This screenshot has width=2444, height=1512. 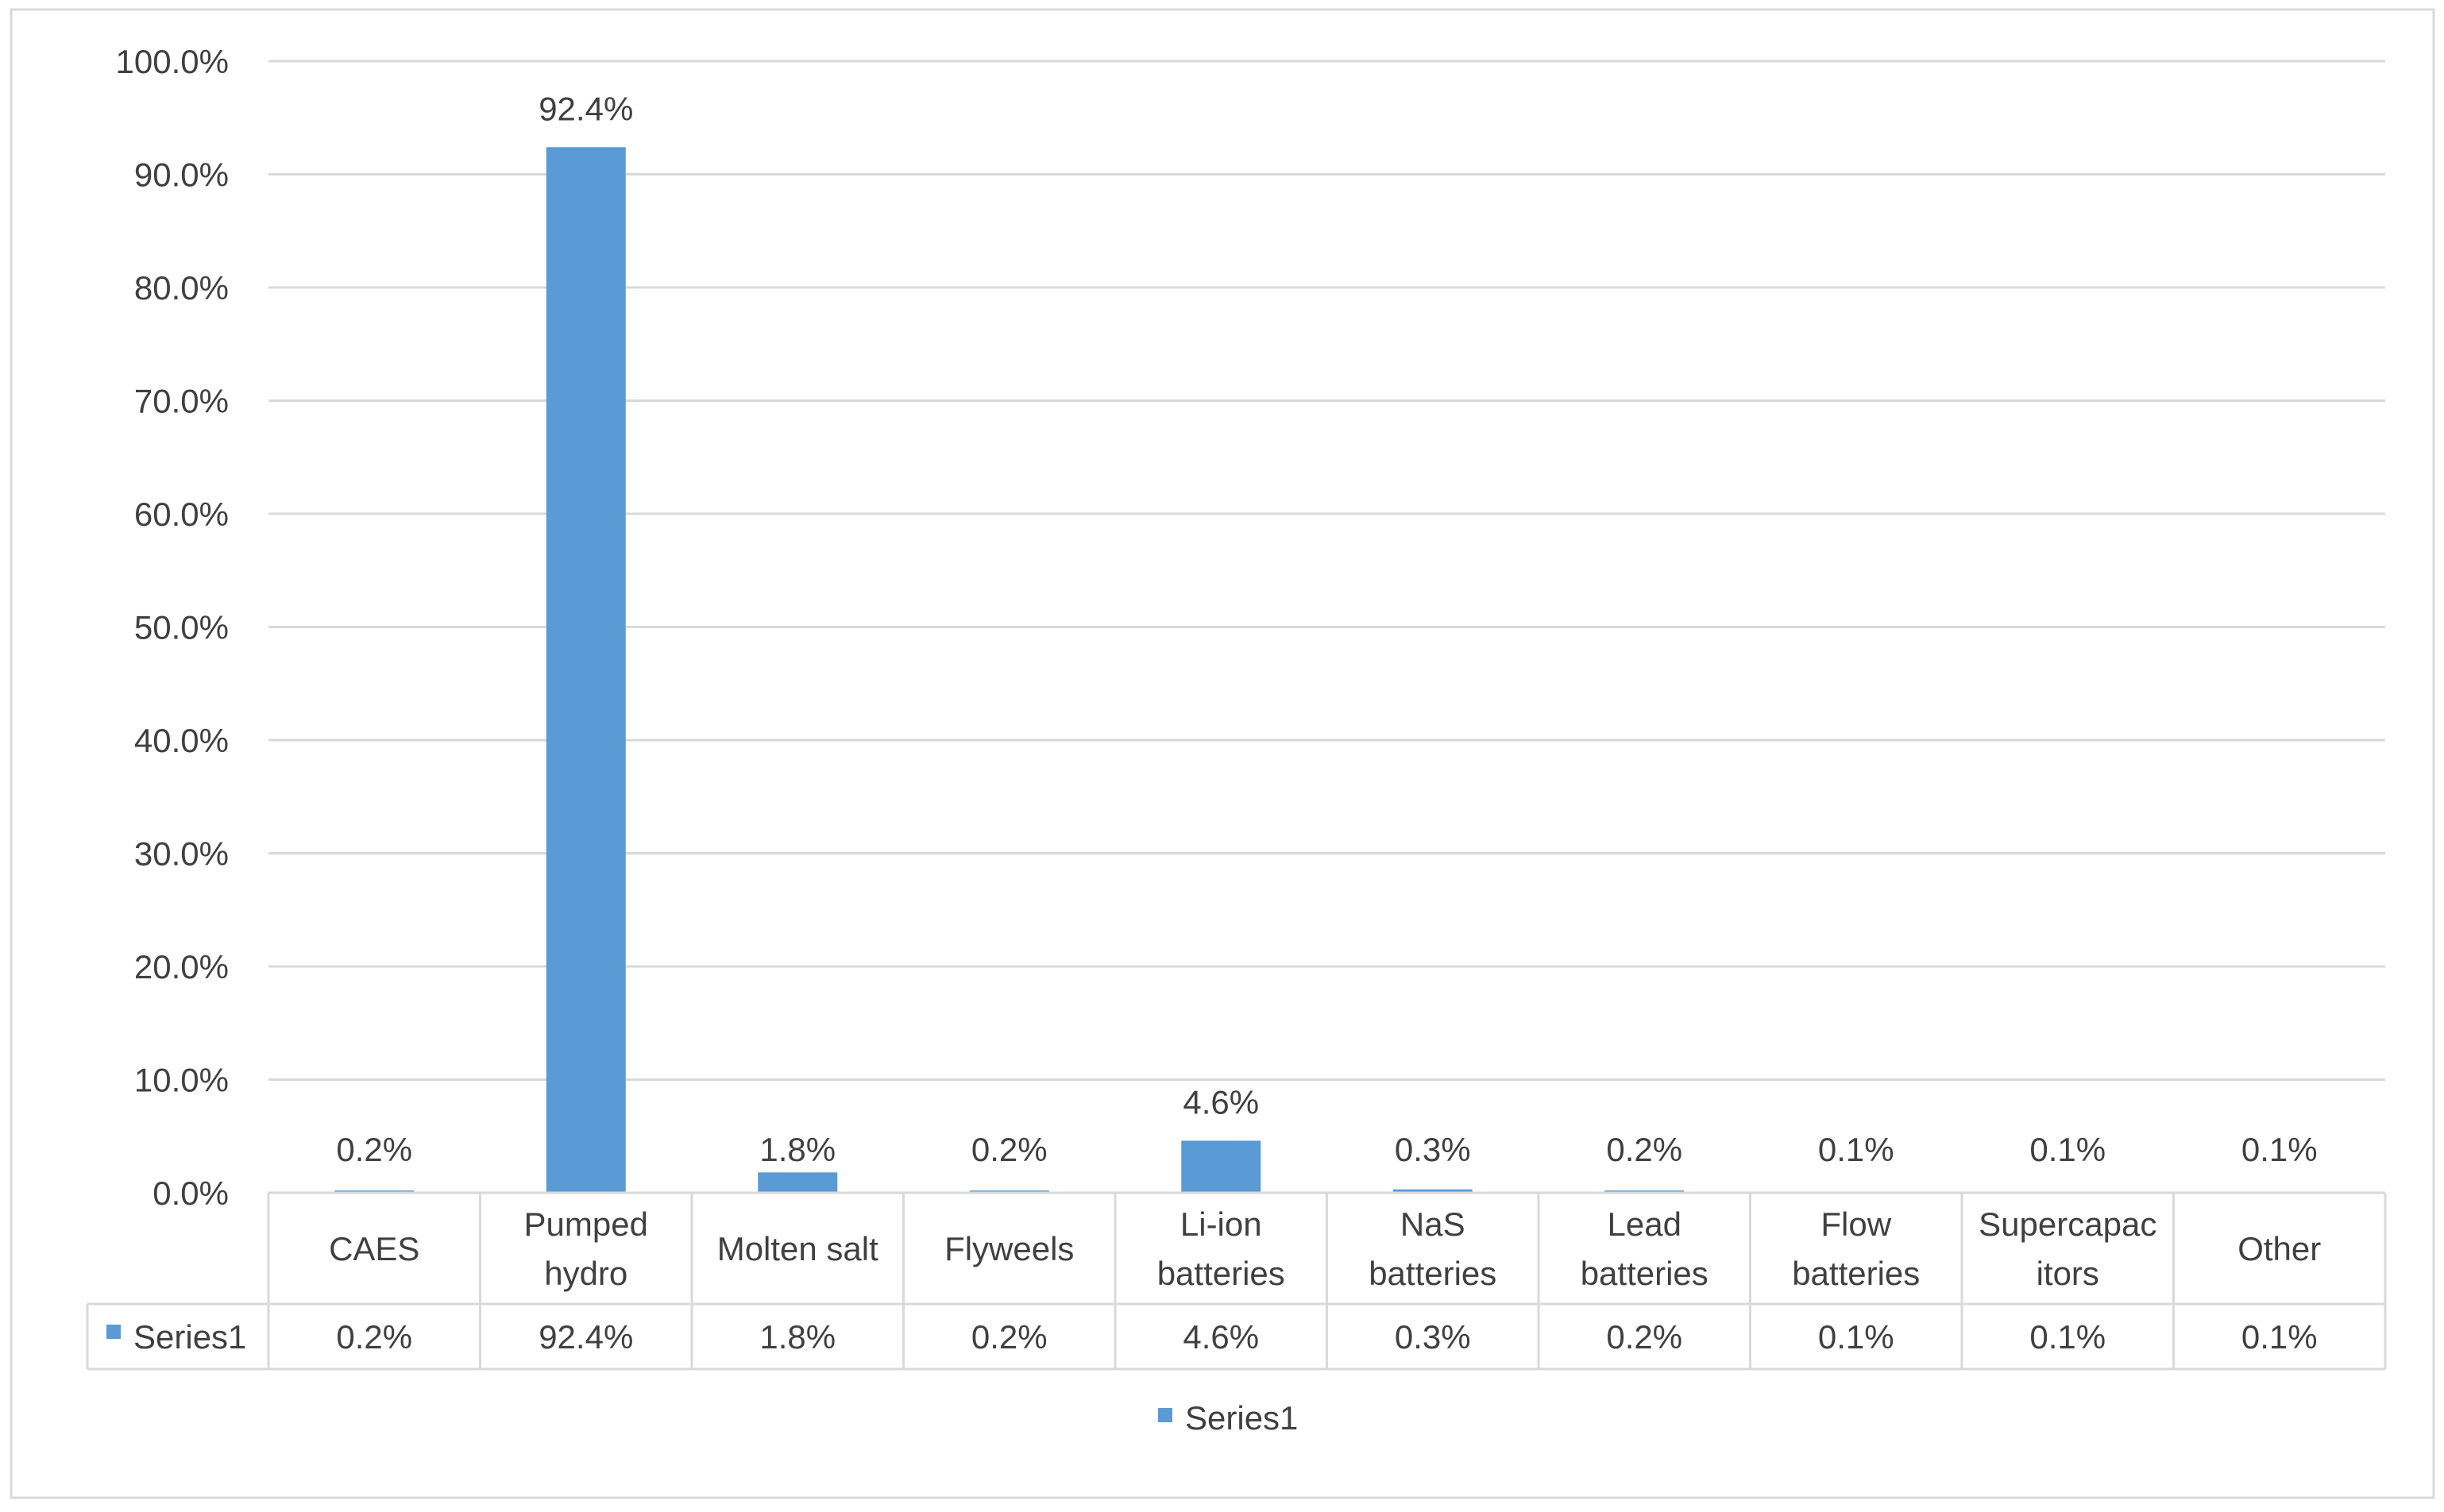 I want to click on legend: Series1, so click(x=1228, y=1418).